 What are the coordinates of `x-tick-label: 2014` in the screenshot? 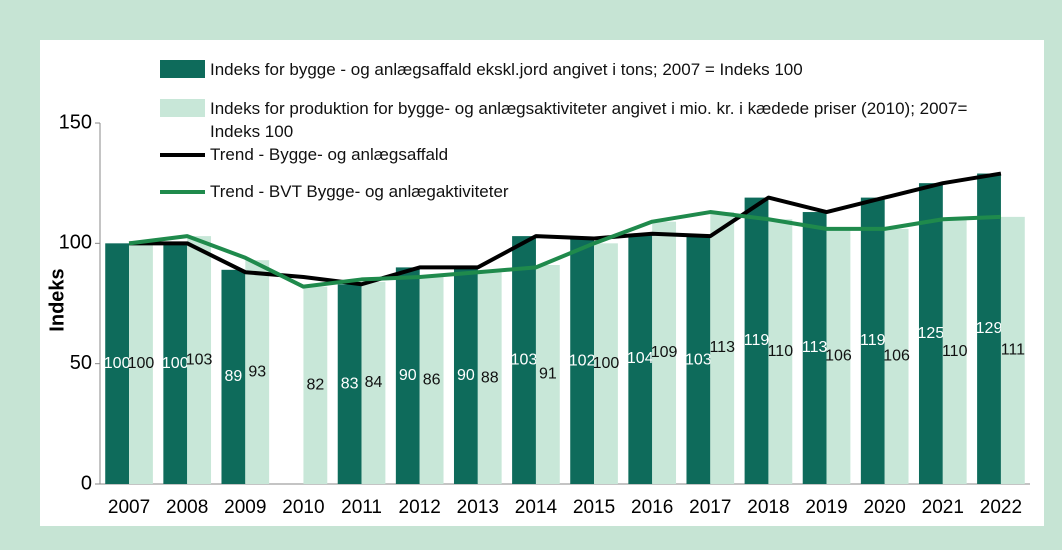 It's located at (536, 507).